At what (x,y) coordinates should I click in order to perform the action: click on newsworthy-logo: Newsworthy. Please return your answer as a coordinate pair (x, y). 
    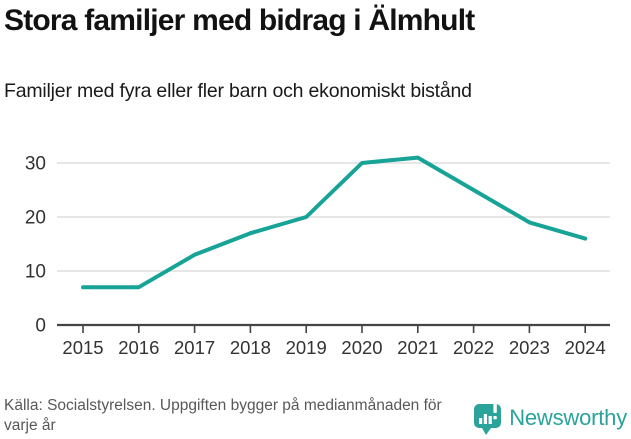
    Looking at the image, I should click on (550, 417).